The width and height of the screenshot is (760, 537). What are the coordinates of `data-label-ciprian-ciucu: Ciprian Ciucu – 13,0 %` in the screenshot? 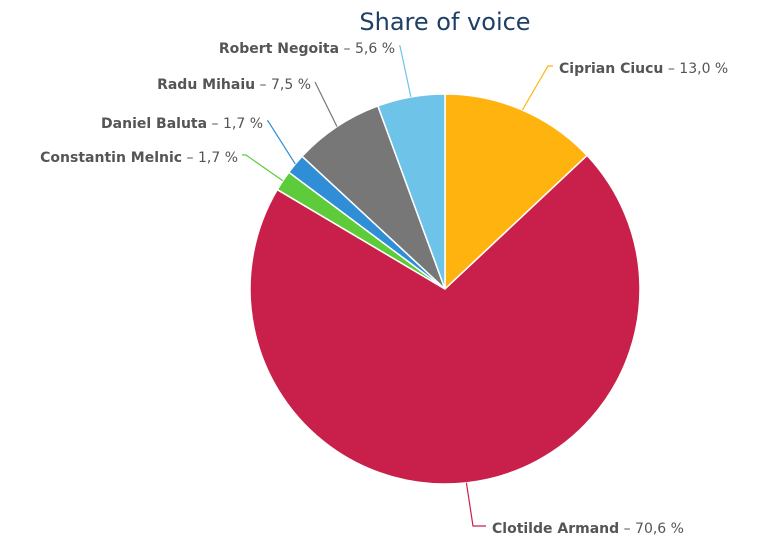 It's located at (643, 69).